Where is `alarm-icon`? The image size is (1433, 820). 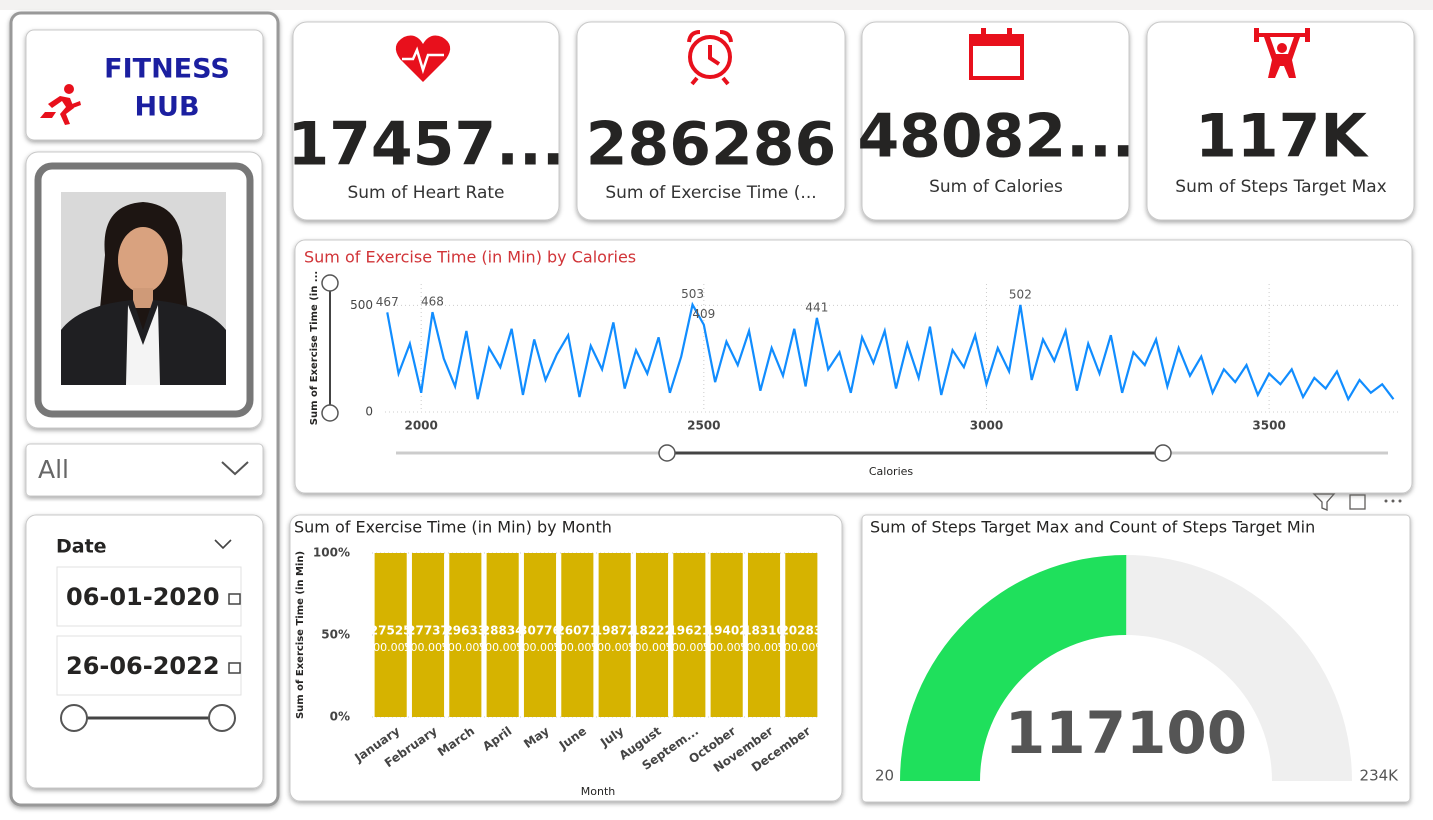 alarm-icon is located at coordinates (710, 58).